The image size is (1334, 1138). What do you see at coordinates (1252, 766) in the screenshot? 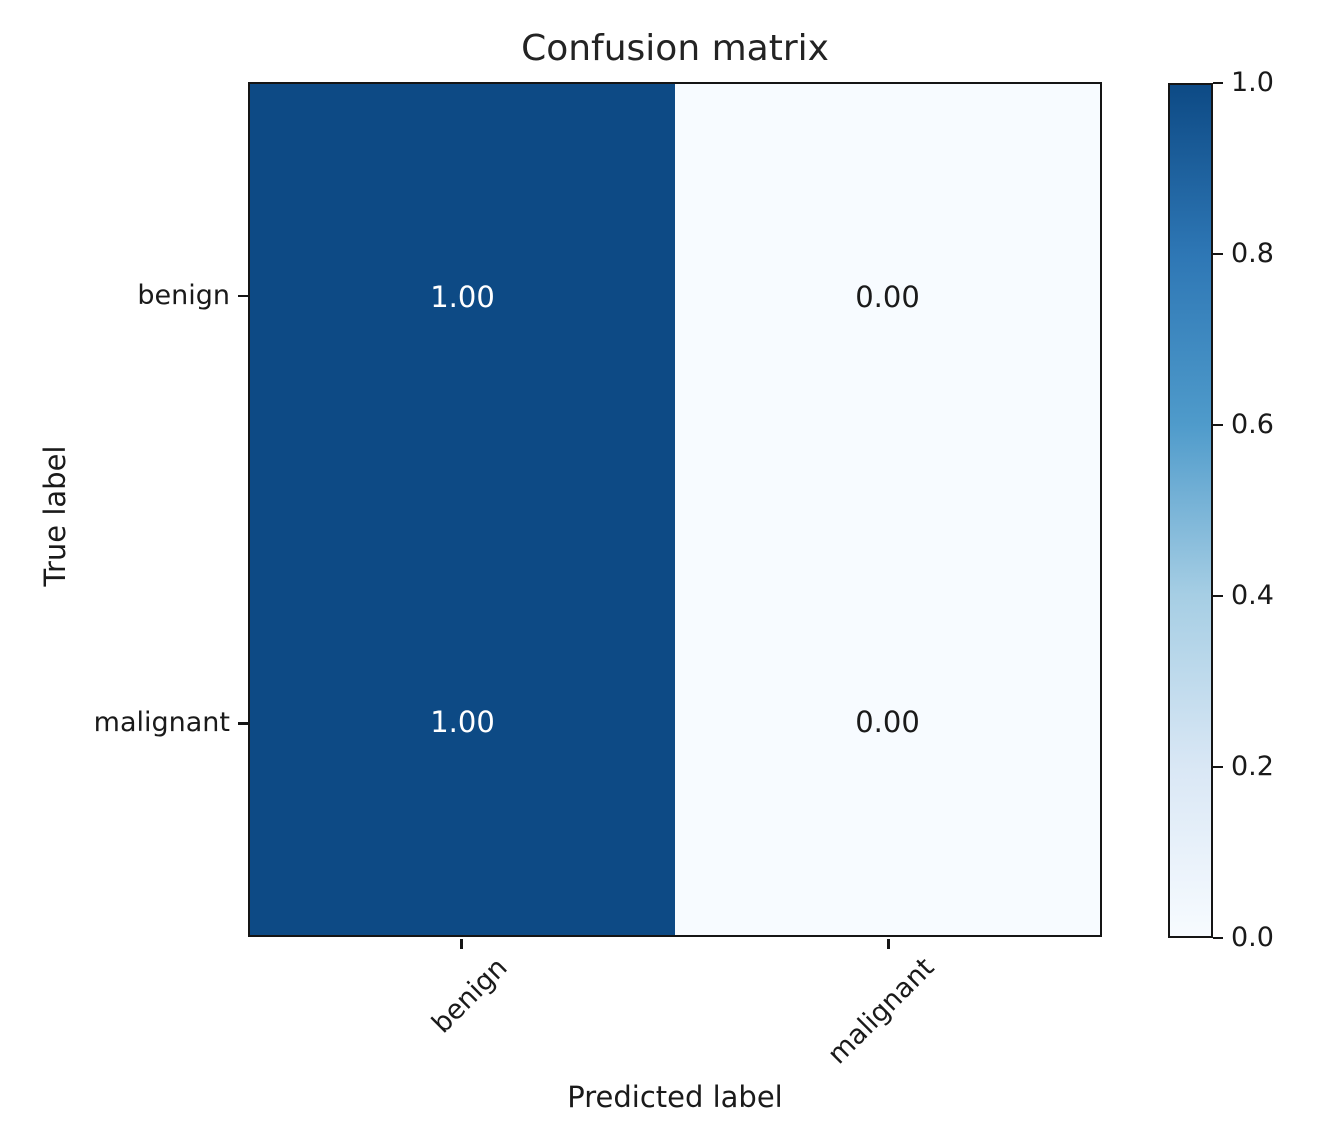
I see `colorbar-tick-label-0.2: 0.2` at bounding box center [1252, 766].